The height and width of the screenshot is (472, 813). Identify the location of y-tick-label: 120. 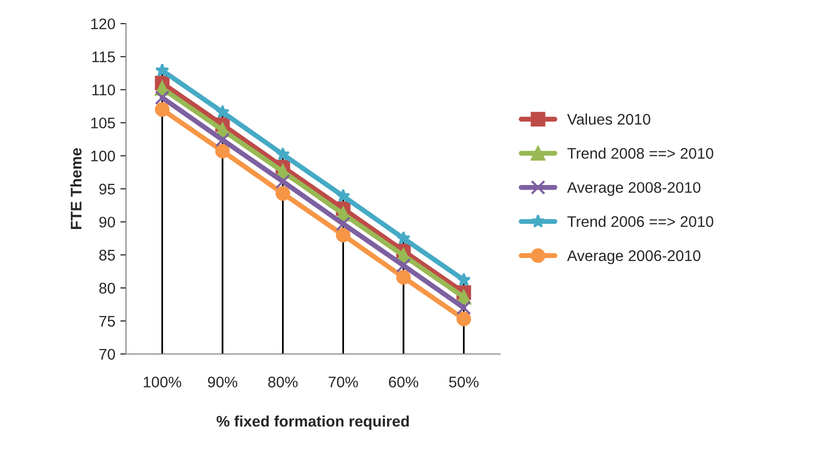
(103, 24).